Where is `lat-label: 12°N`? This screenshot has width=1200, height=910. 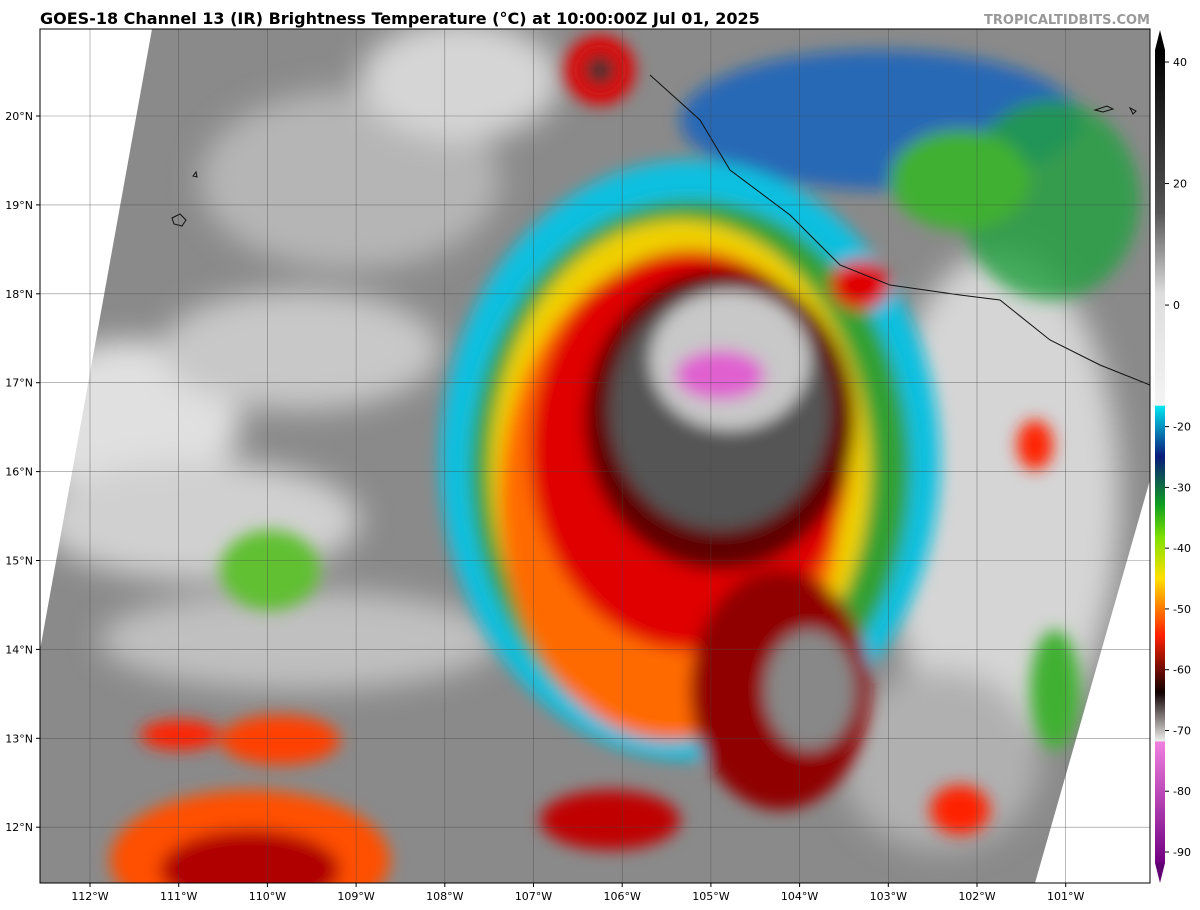 lat-label: 12°N is located at coordinates (19, 827).